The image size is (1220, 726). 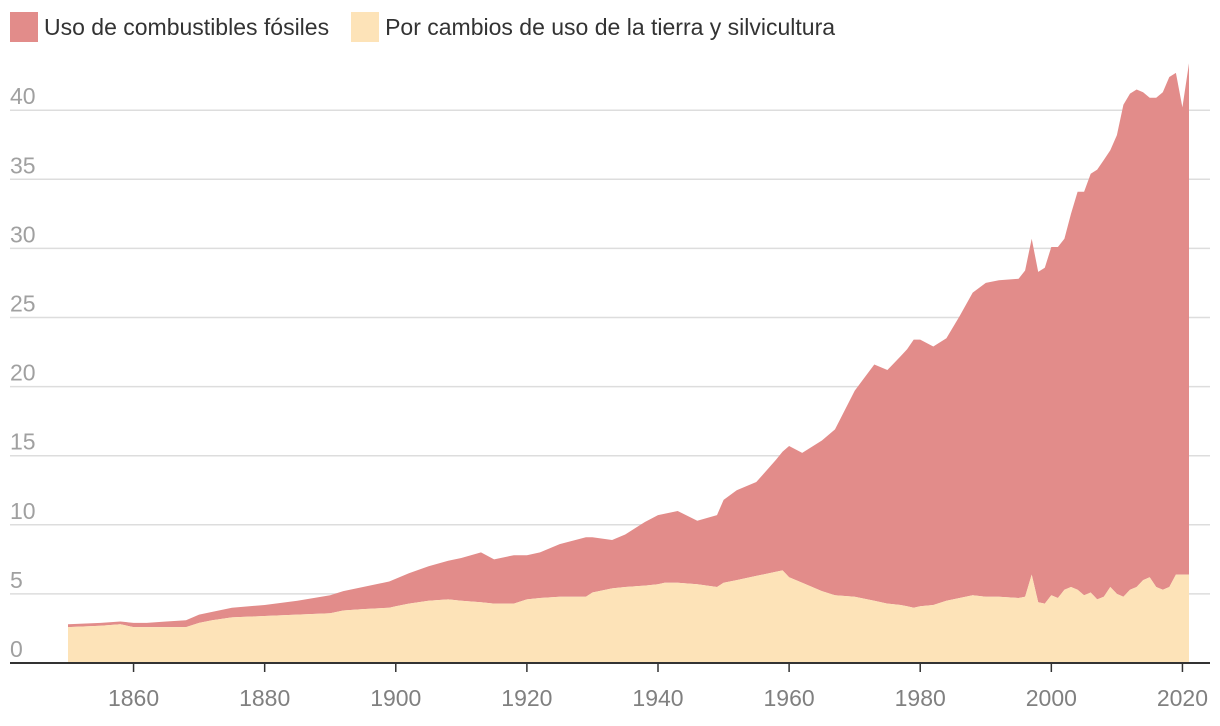 What do you see at coordinates (264, 698) in the screenshot?
I see `x-tick-label-1880: 1880` at bounding box center [264, 698].